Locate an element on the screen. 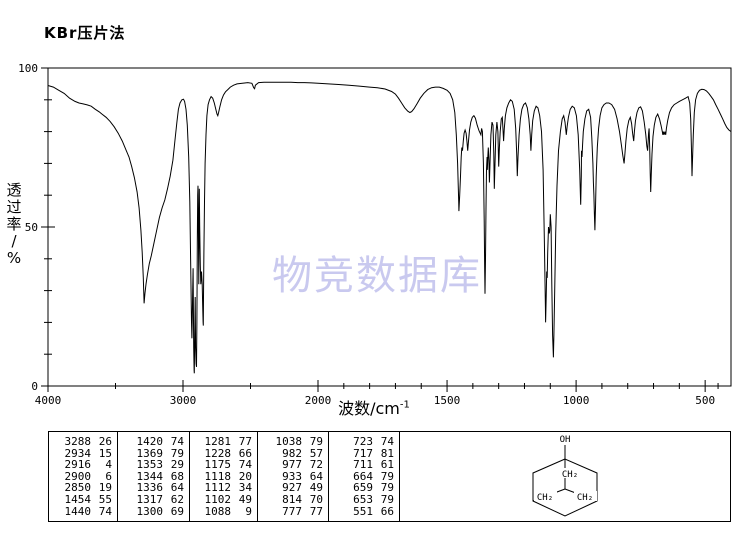 This screenshot has height=539, width=748. x-tick-label: 2000 is located at coordinates (318, 400).